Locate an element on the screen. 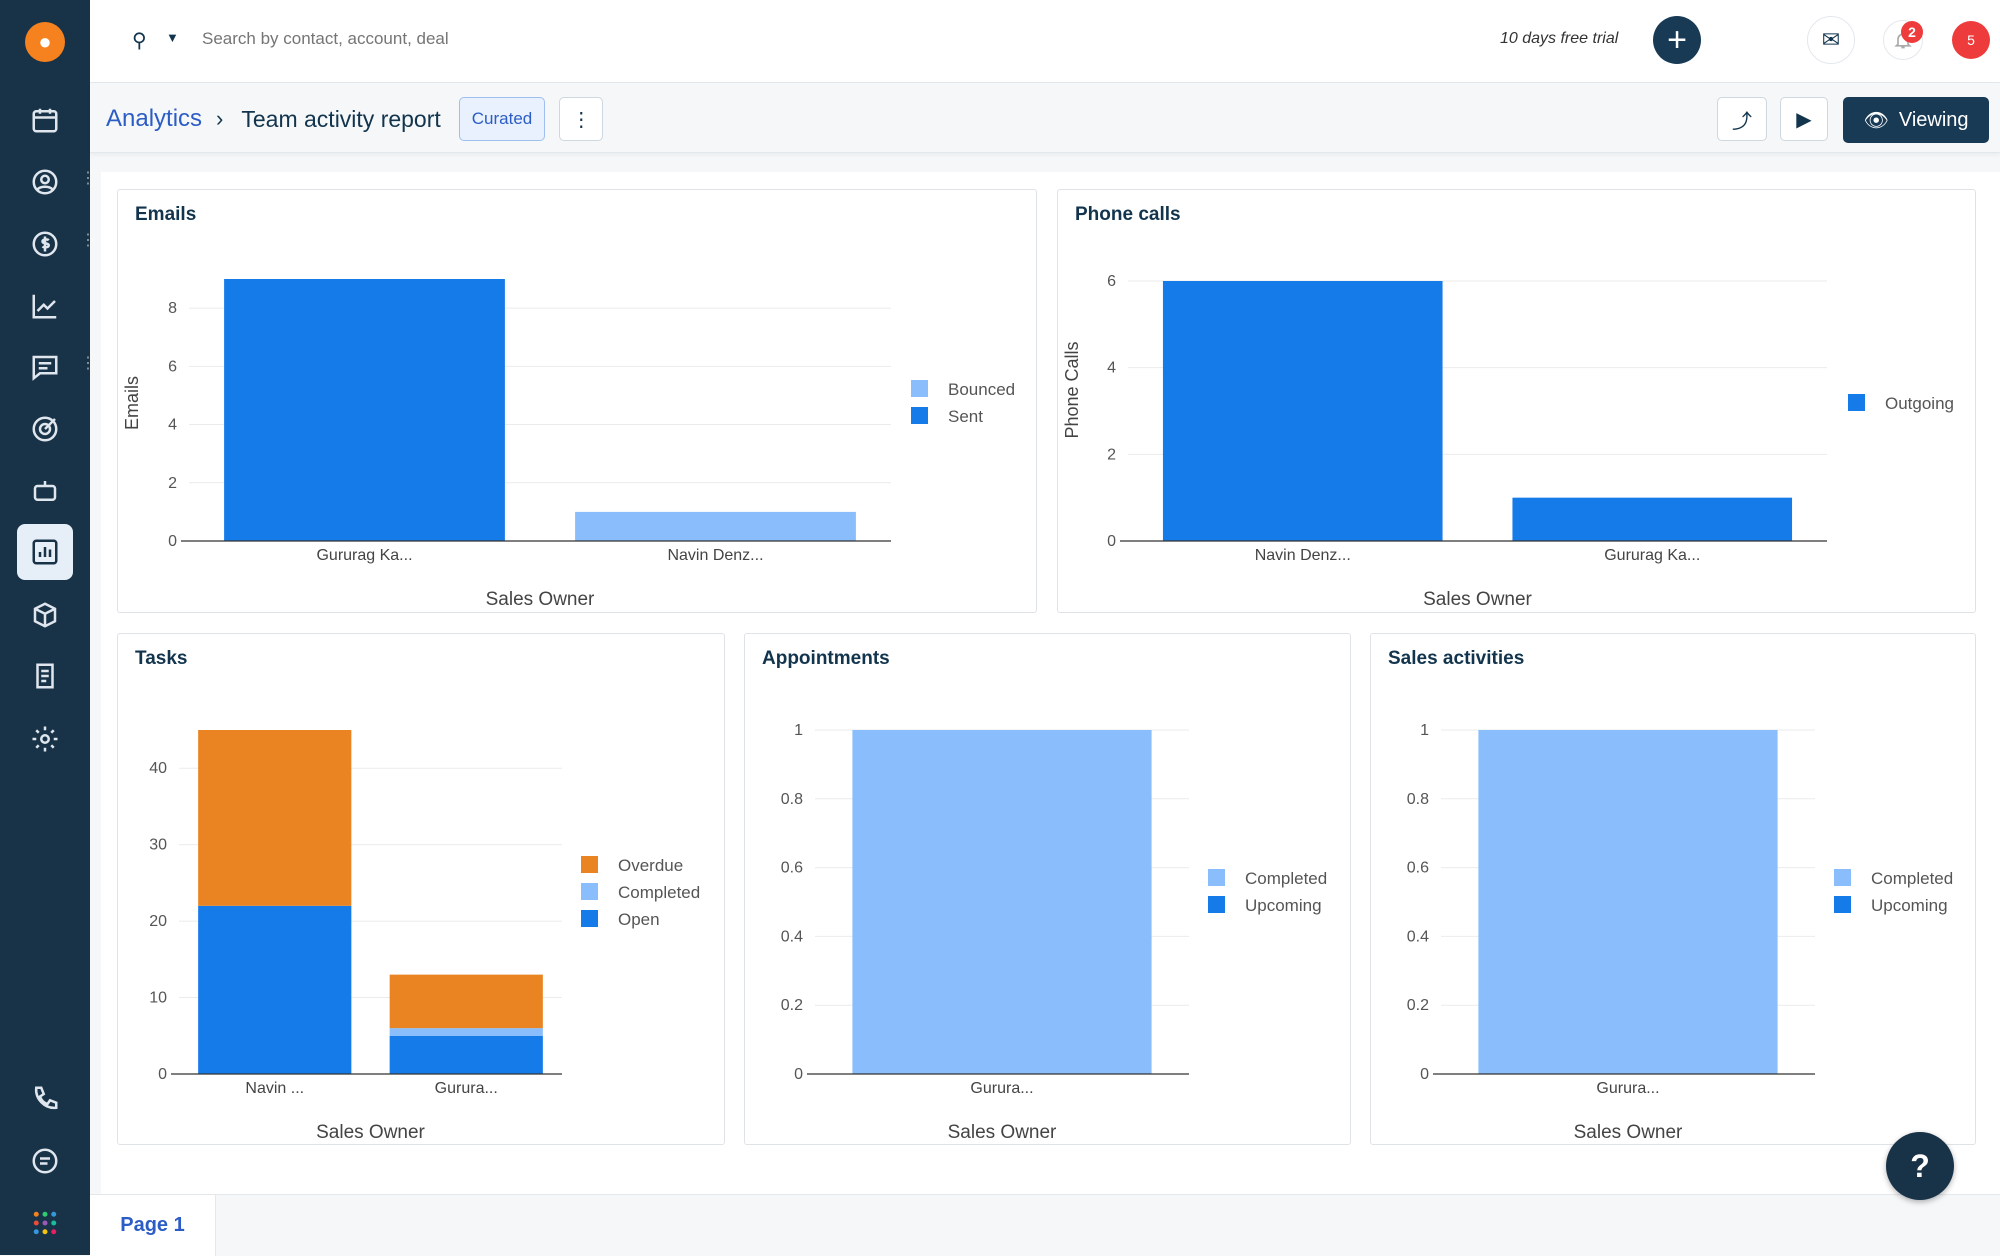  breadcrumb-analytics: Analytics is located at coordinates (154, 118).